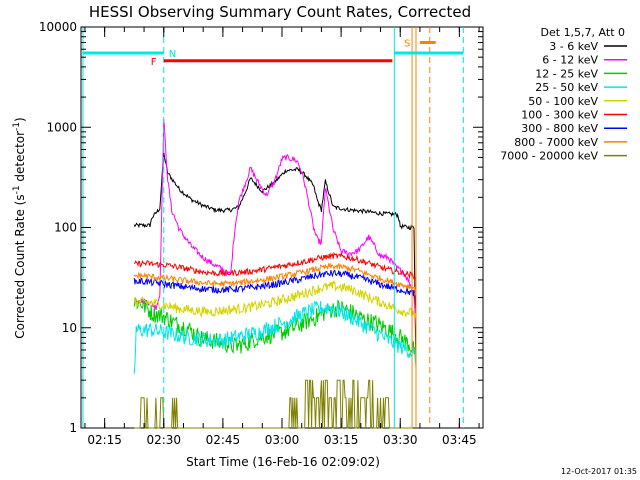  Describe the element at coordinates (223, 440) in the screenshot. I see `x-tick-label: 02:45` at that location.